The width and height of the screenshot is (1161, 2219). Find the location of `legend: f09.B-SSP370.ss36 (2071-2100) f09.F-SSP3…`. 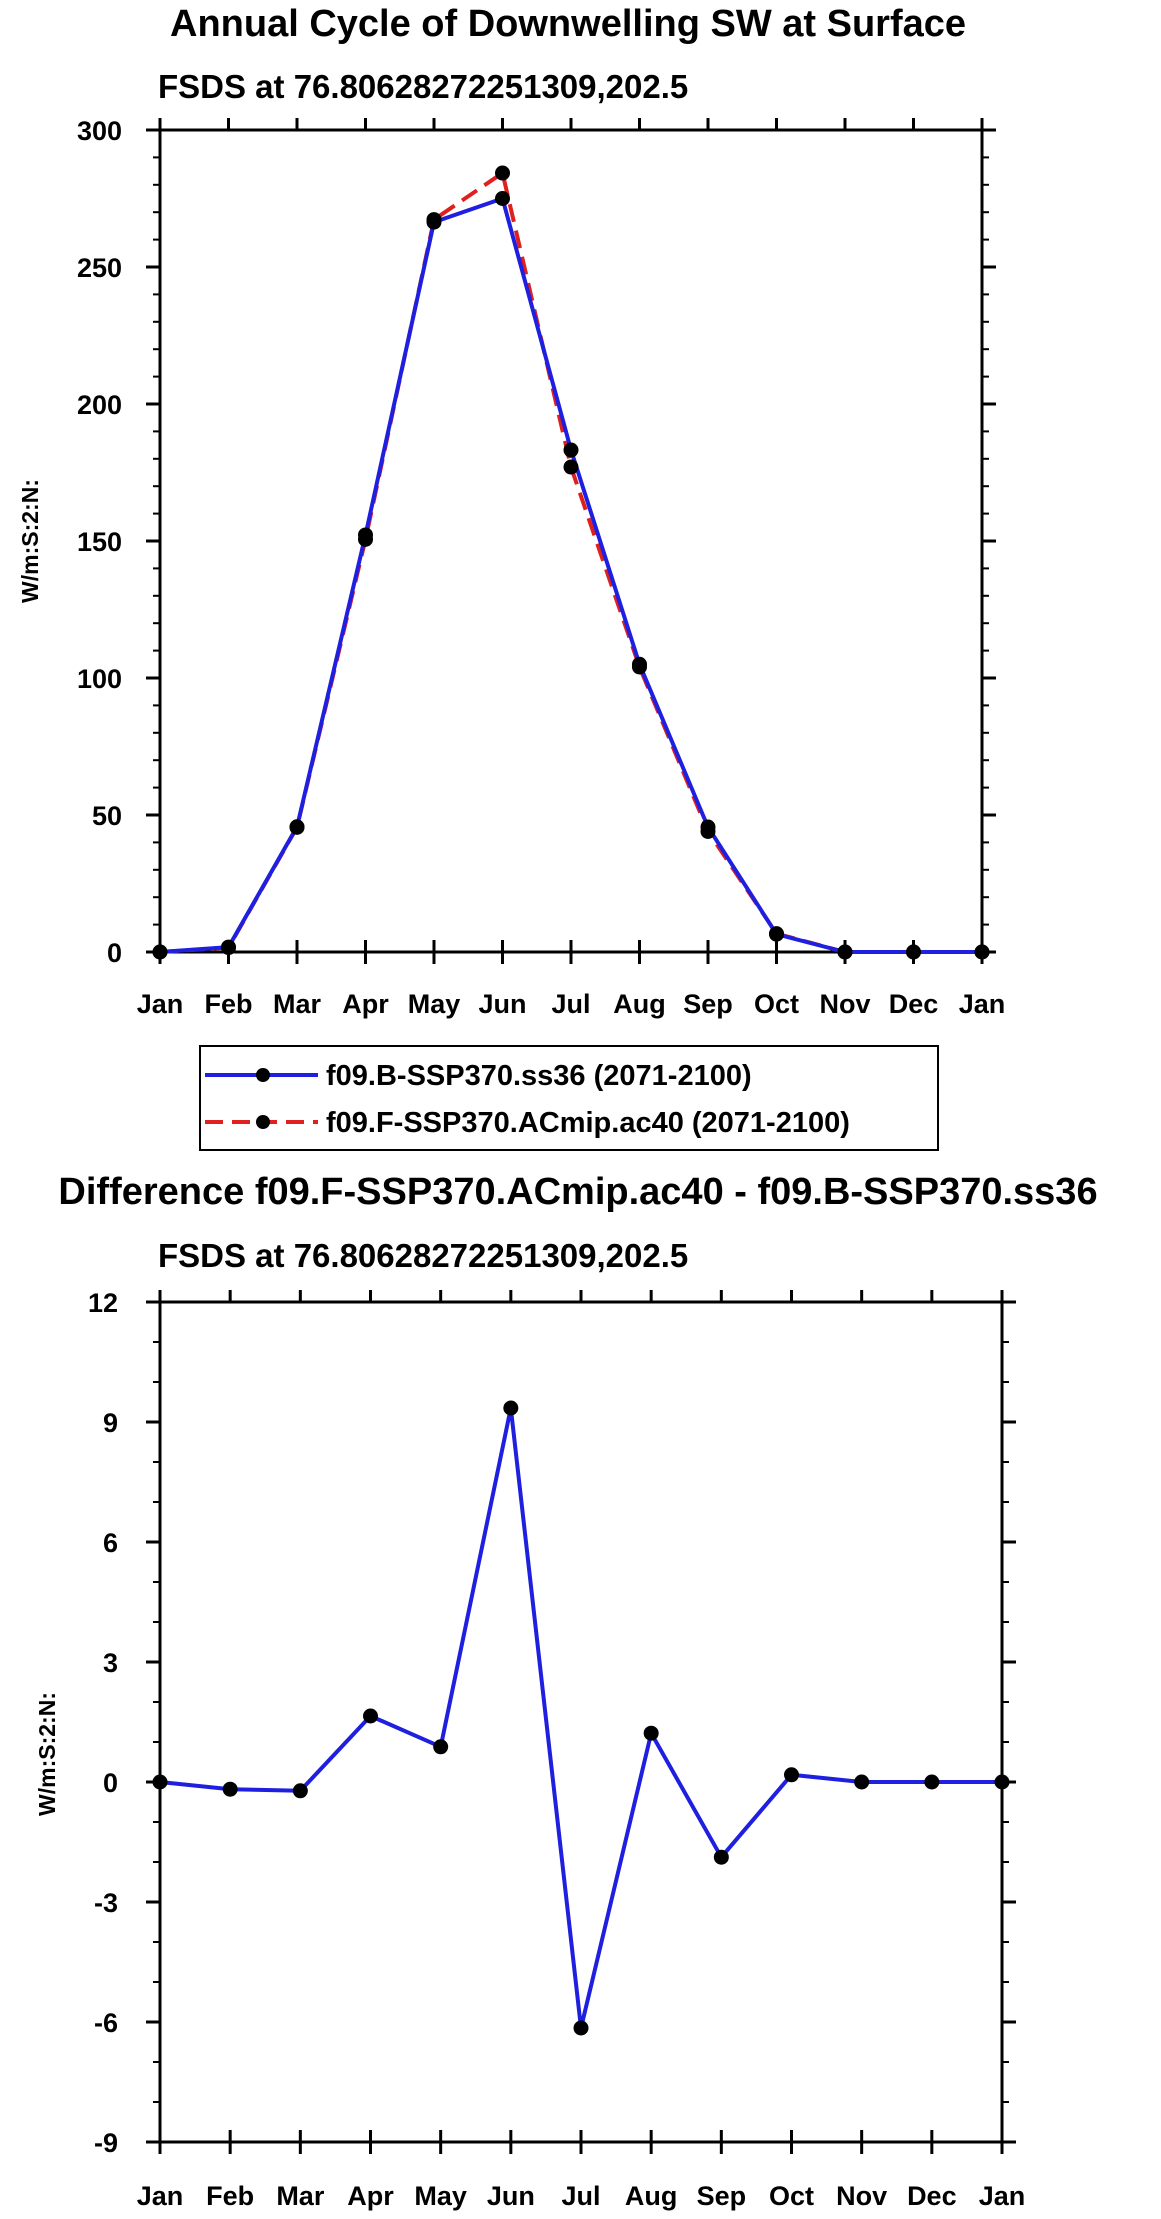

legend: f09.B-SSP370.ss36 (2071-2100) f09.F-SSP3… is located at coordinates (569, 1098).